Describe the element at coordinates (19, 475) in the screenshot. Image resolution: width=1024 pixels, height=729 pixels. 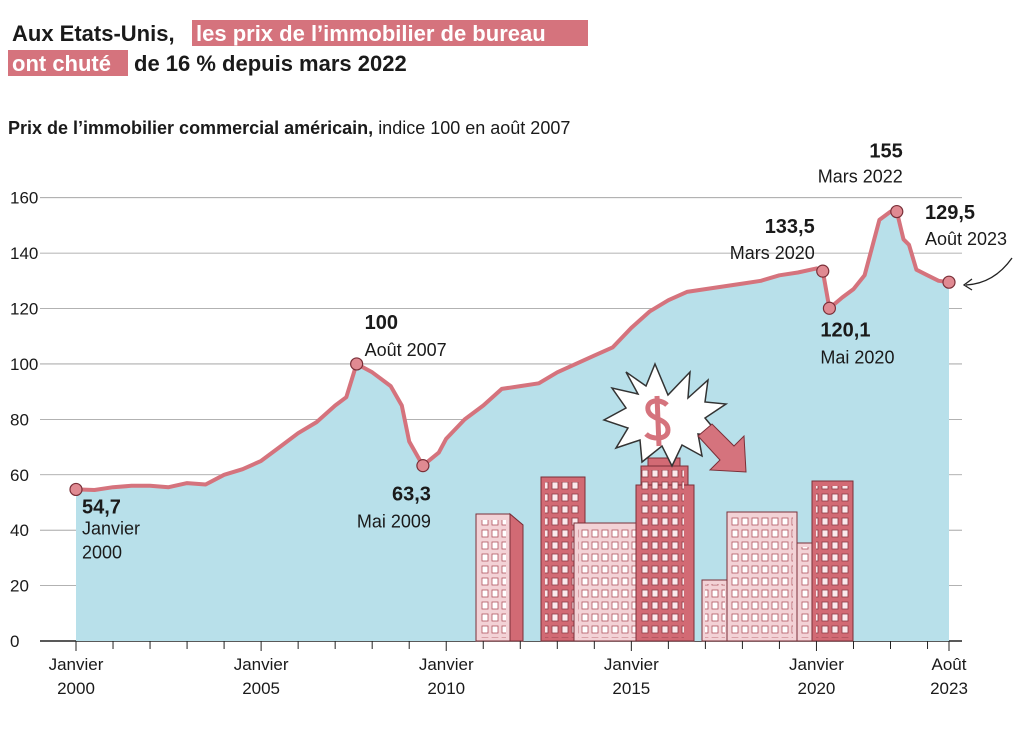
I see `y-tick-label: 60` at that location.